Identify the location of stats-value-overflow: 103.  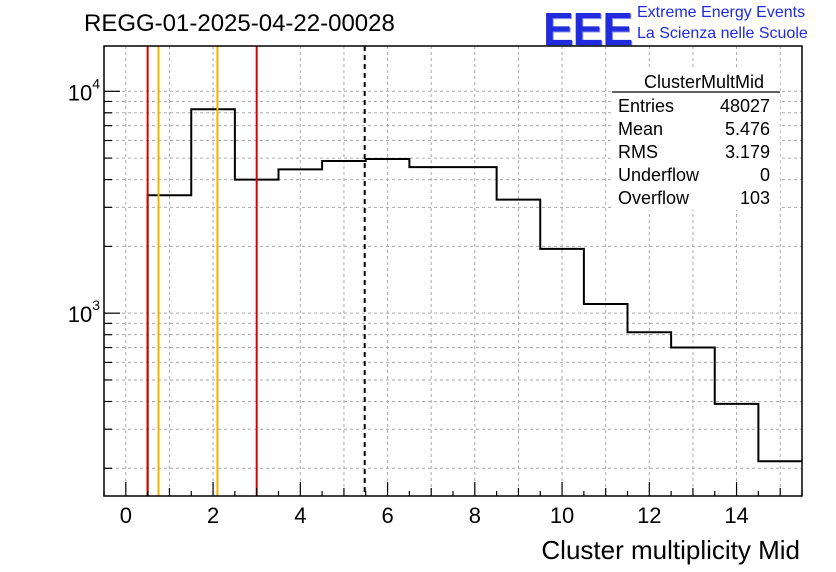
(755, 198).